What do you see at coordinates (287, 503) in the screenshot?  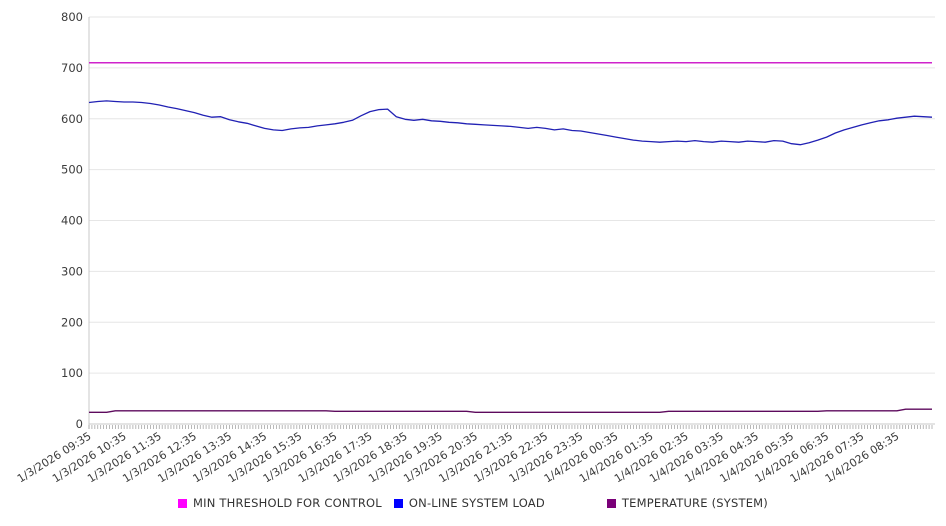 I see `legend-label-min-threshold: MIN THRESHOLD FOR CONTROL` at bounding box center [287, 503].